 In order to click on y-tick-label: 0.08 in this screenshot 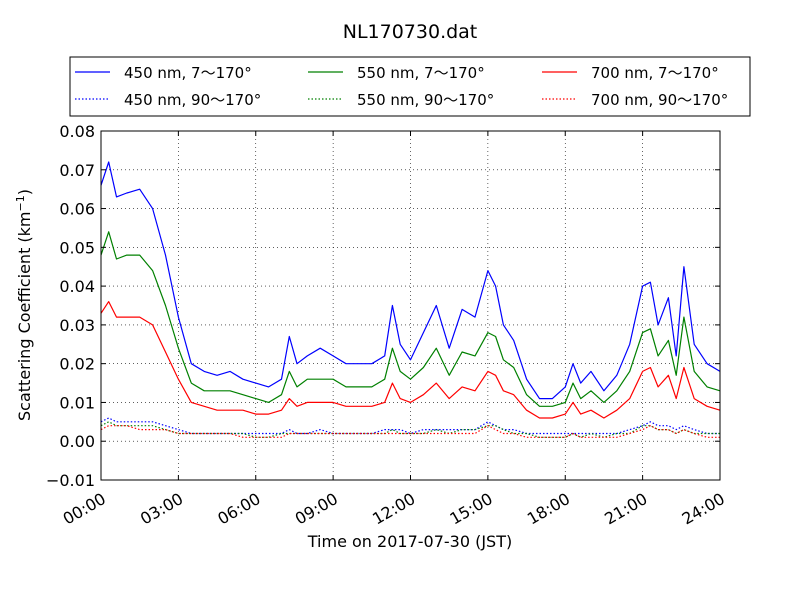, I will do `click(77, 131)`.